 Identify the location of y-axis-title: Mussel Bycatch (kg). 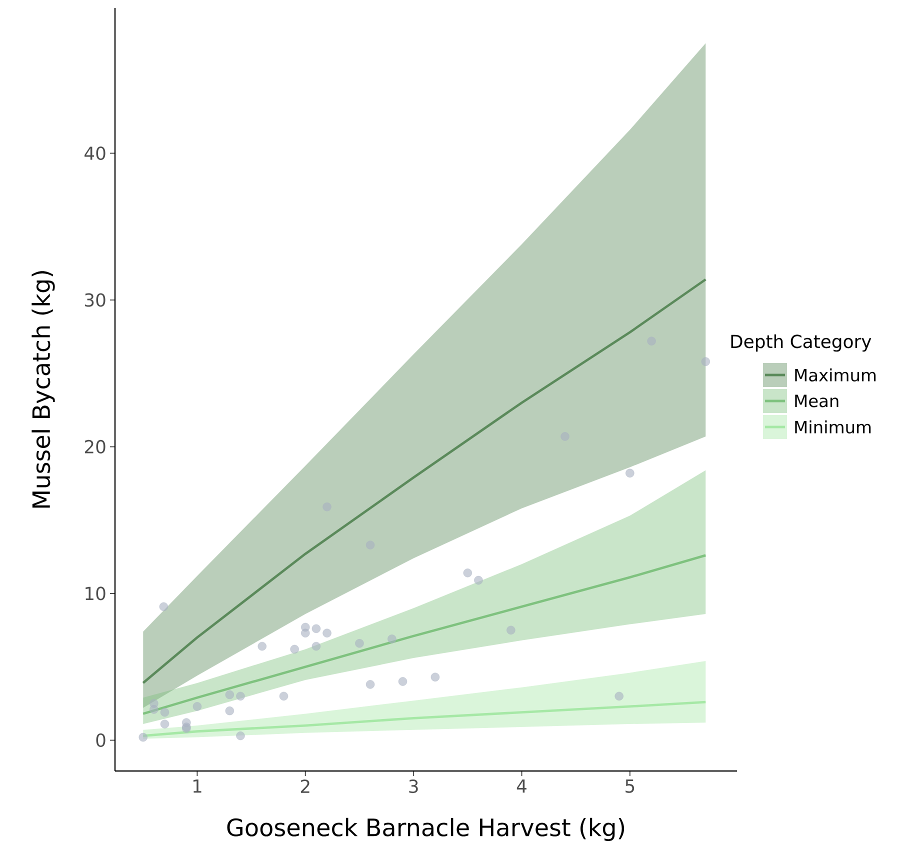
(43, 389).